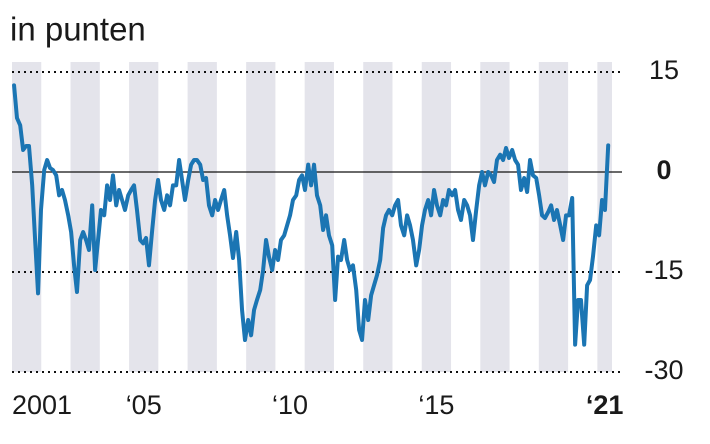  I want to click on x-tick-label: ‘21, so click(605, 405).